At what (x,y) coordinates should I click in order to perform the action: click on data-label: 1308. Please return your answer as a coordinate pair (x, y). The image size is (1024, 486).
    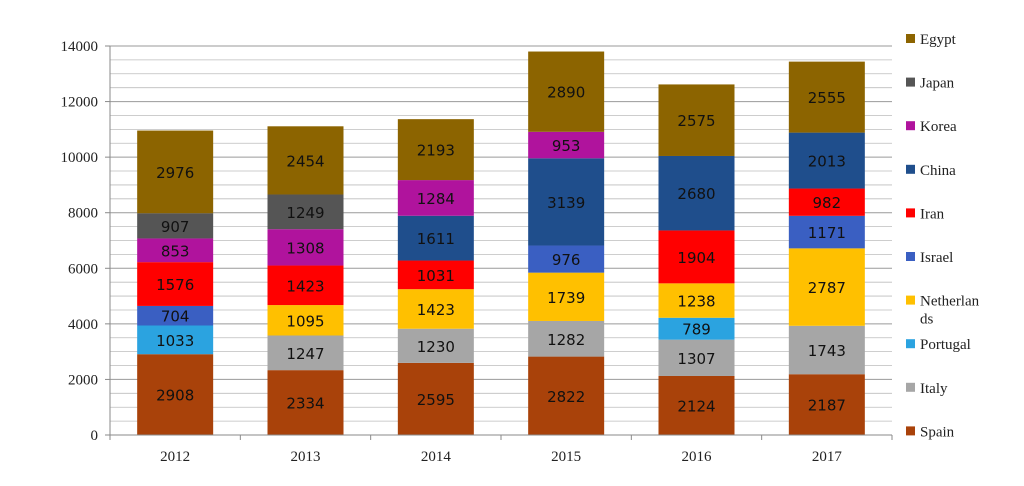
    Looking at the image, I should click on (305, 248).